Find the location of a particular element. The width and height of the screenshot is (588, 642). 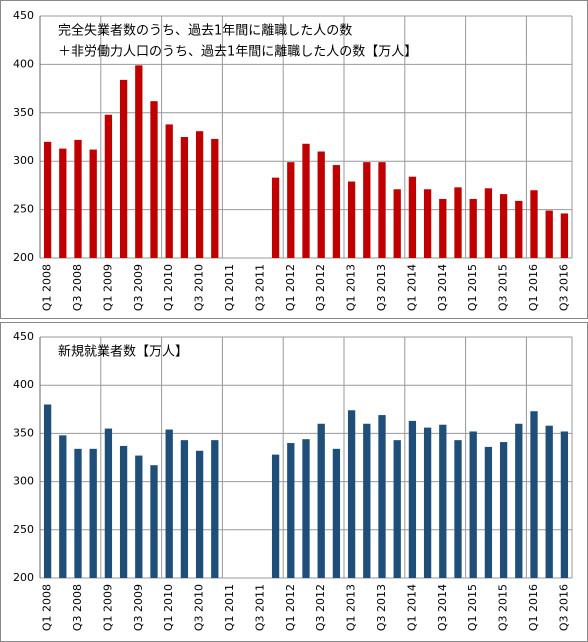

y-tick-label: 300 is located at coordinates (23, 481).